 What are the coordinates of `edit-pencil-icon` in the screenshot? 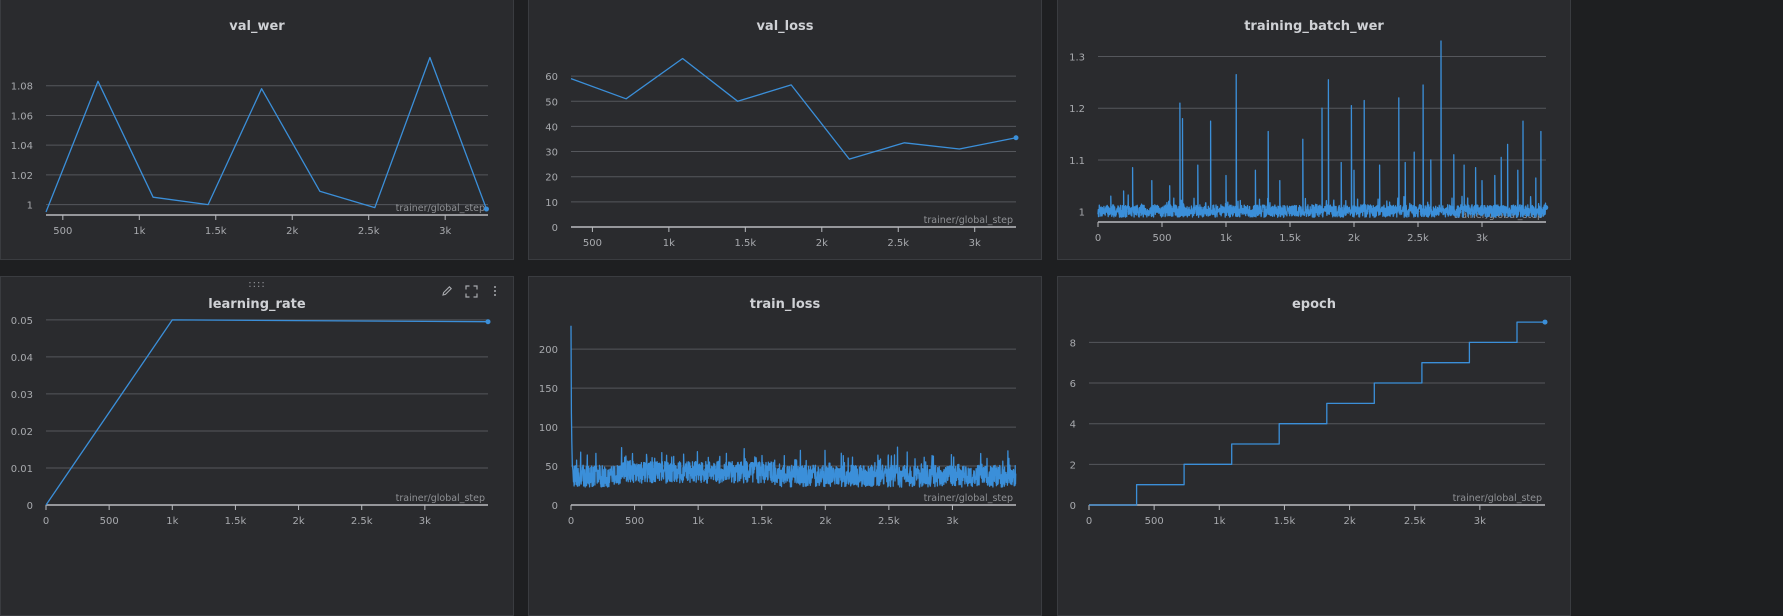 It's located at (447, 291).